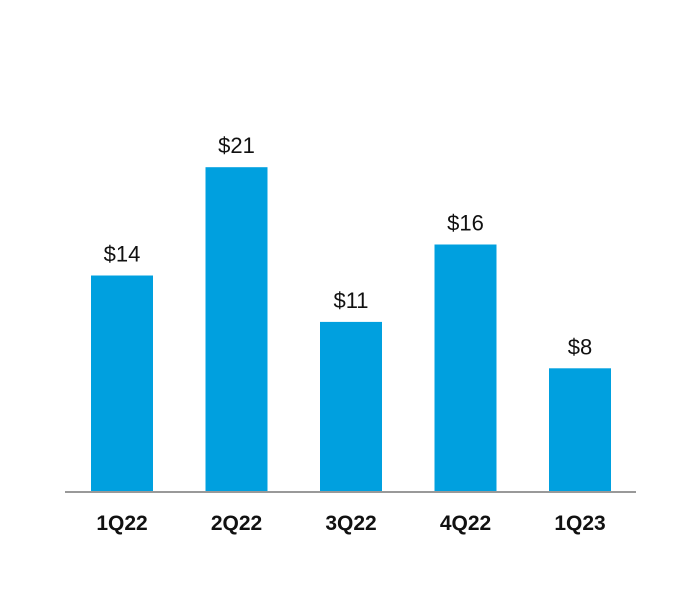  I want to click on bar-1Q23, so click(580, 430).